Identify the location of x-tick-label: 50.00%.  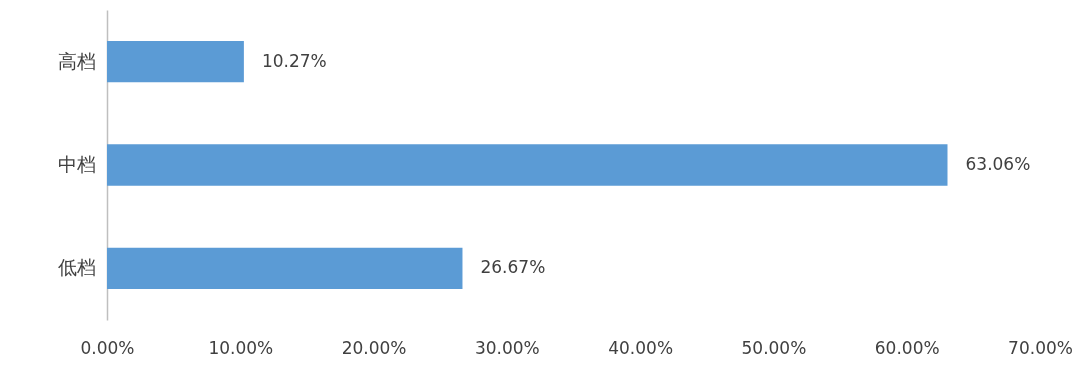
(774, 347).